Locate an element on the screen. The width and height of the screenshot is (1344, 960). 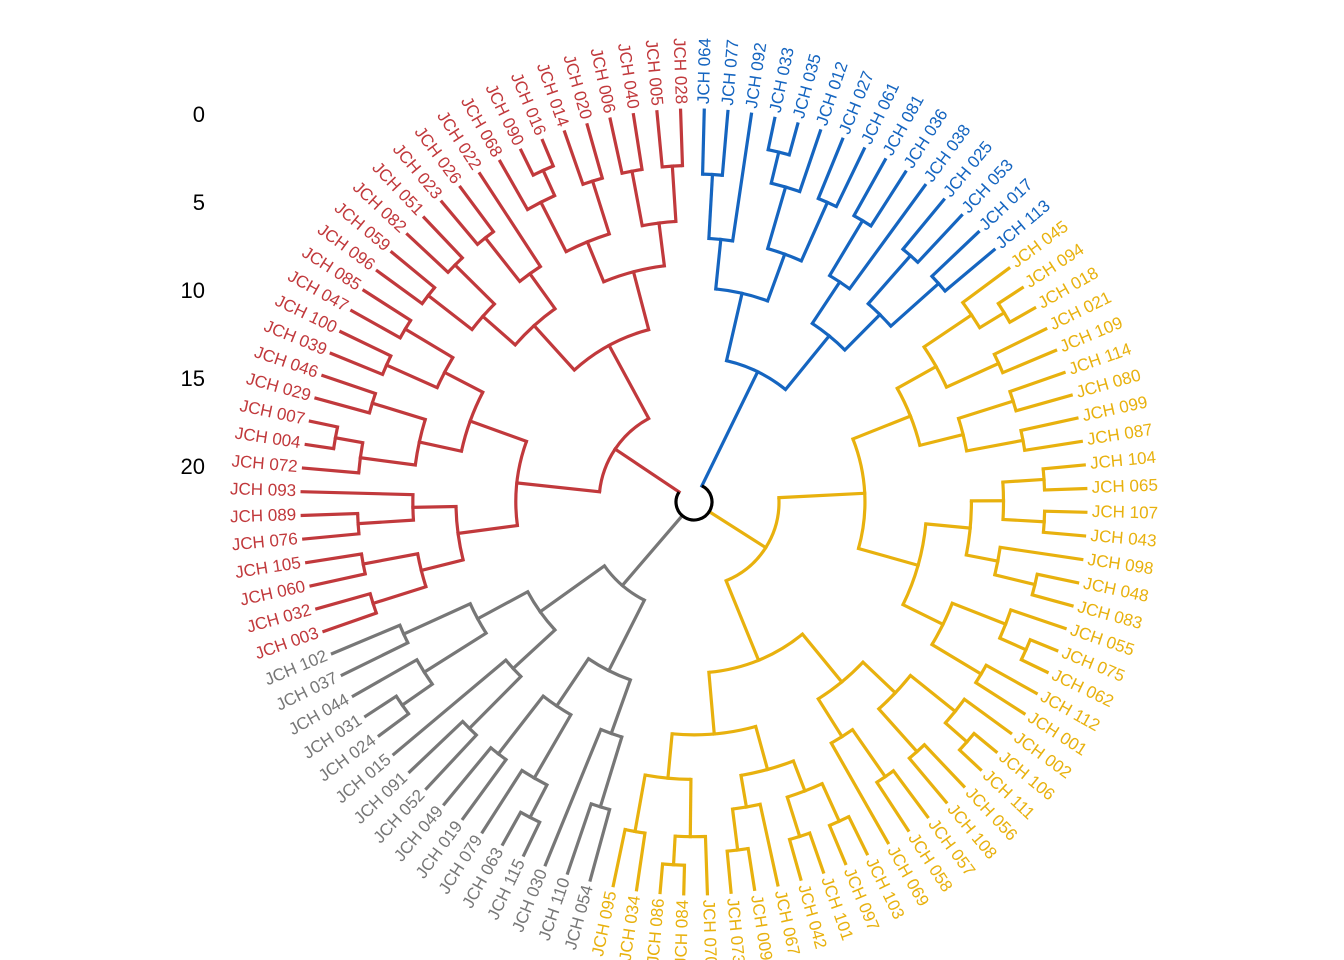
leaf-label: JCH 009 is located at coordinates (761, 927).